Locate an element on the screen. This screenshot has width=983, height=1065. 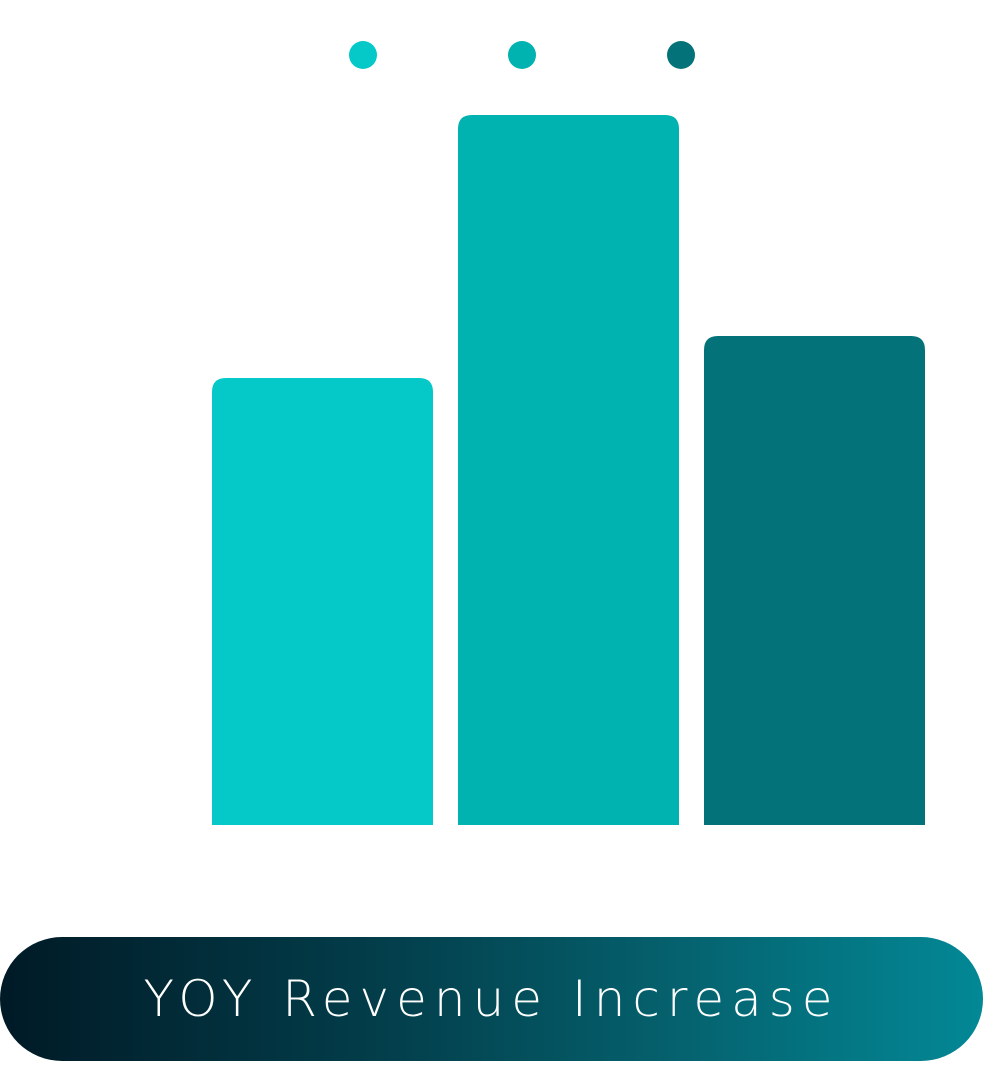
caption-text: YOY Revenue Increase is located at coordinates (491, 999).